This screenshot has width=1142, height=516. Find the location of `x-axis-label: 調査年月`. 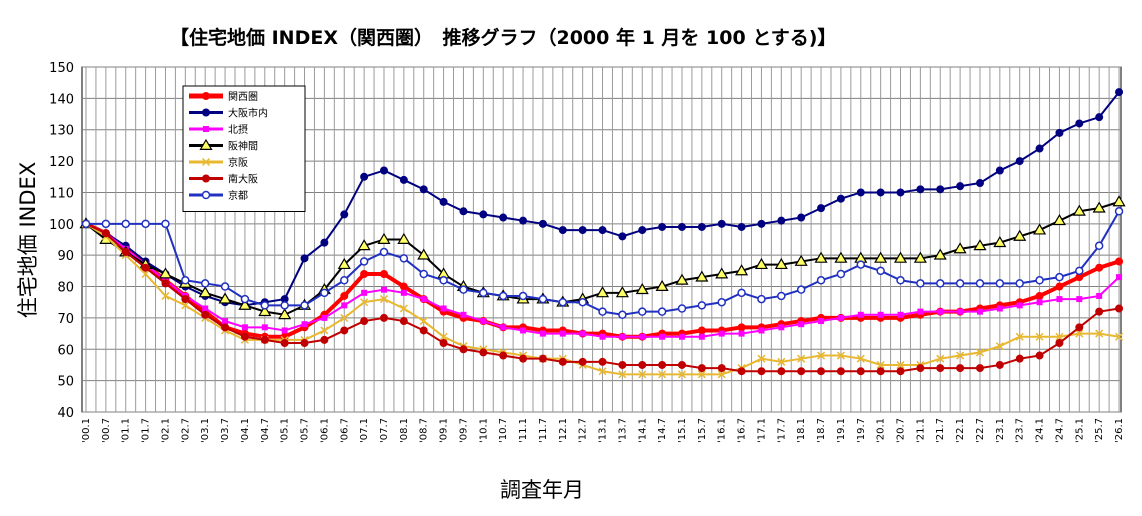

x-axis-label: 調査年月 is located at coordinates (542, 490).